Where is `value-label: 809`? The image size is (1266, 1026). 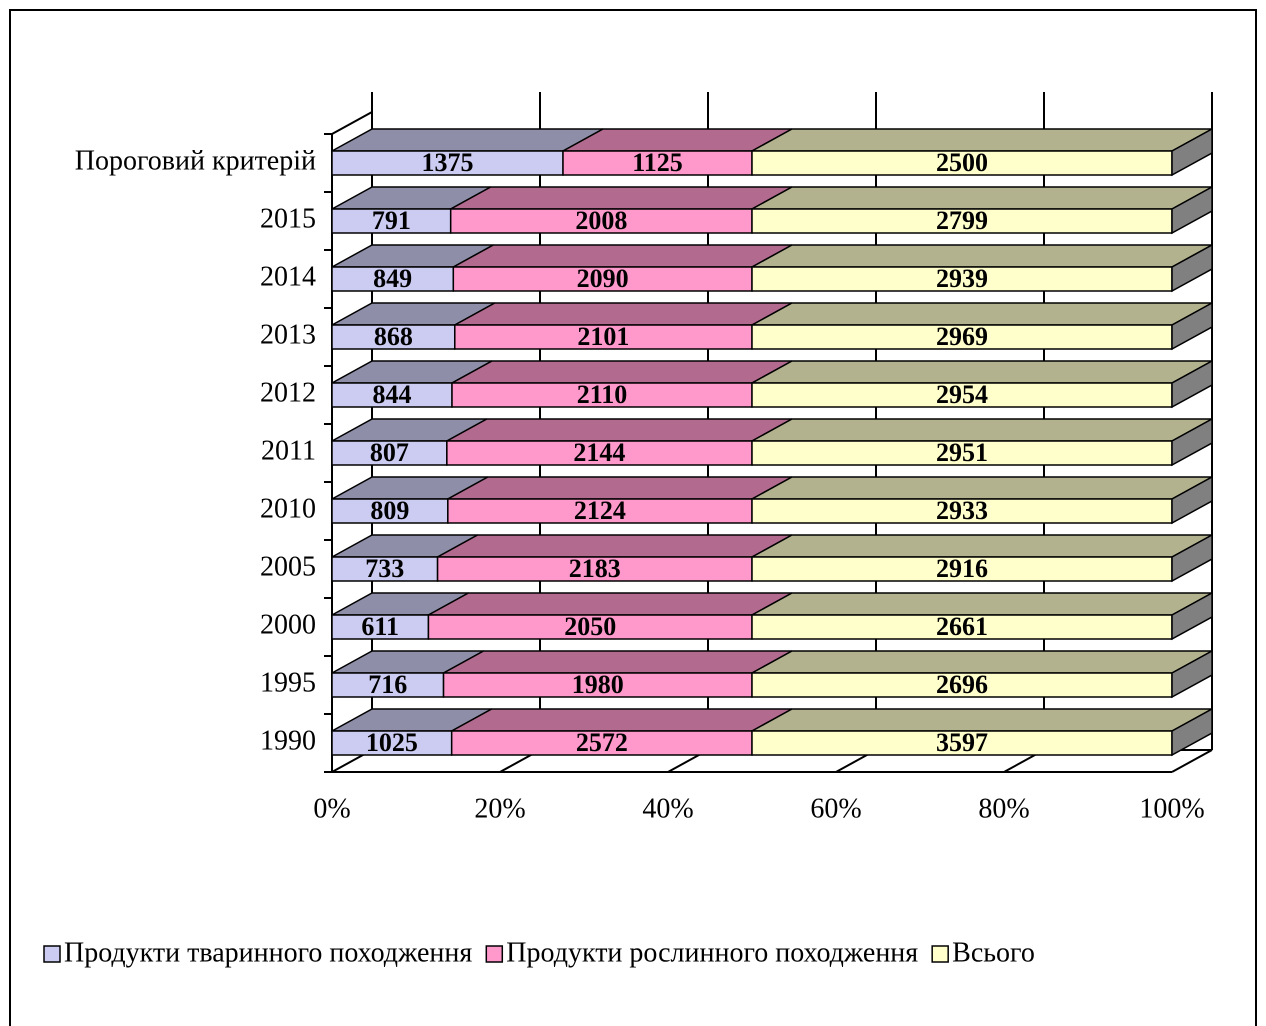 value-label: 809 is located at coordinates (389, 510).